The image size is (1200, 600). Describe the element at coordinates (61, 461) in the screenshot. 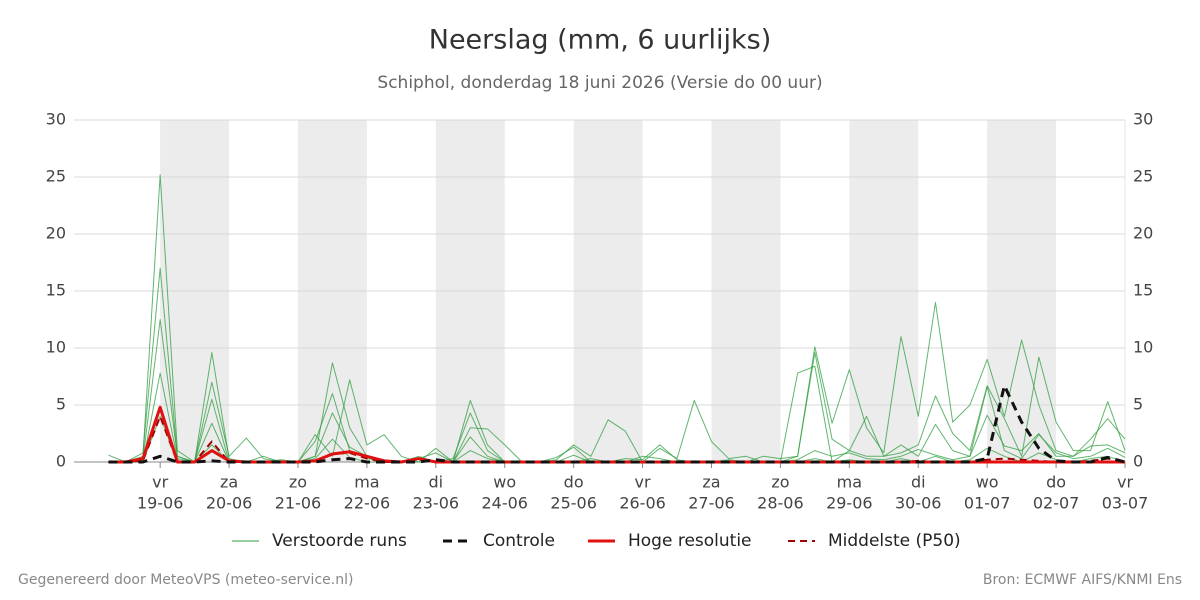

I see `y-tick-label: 0` at that location.